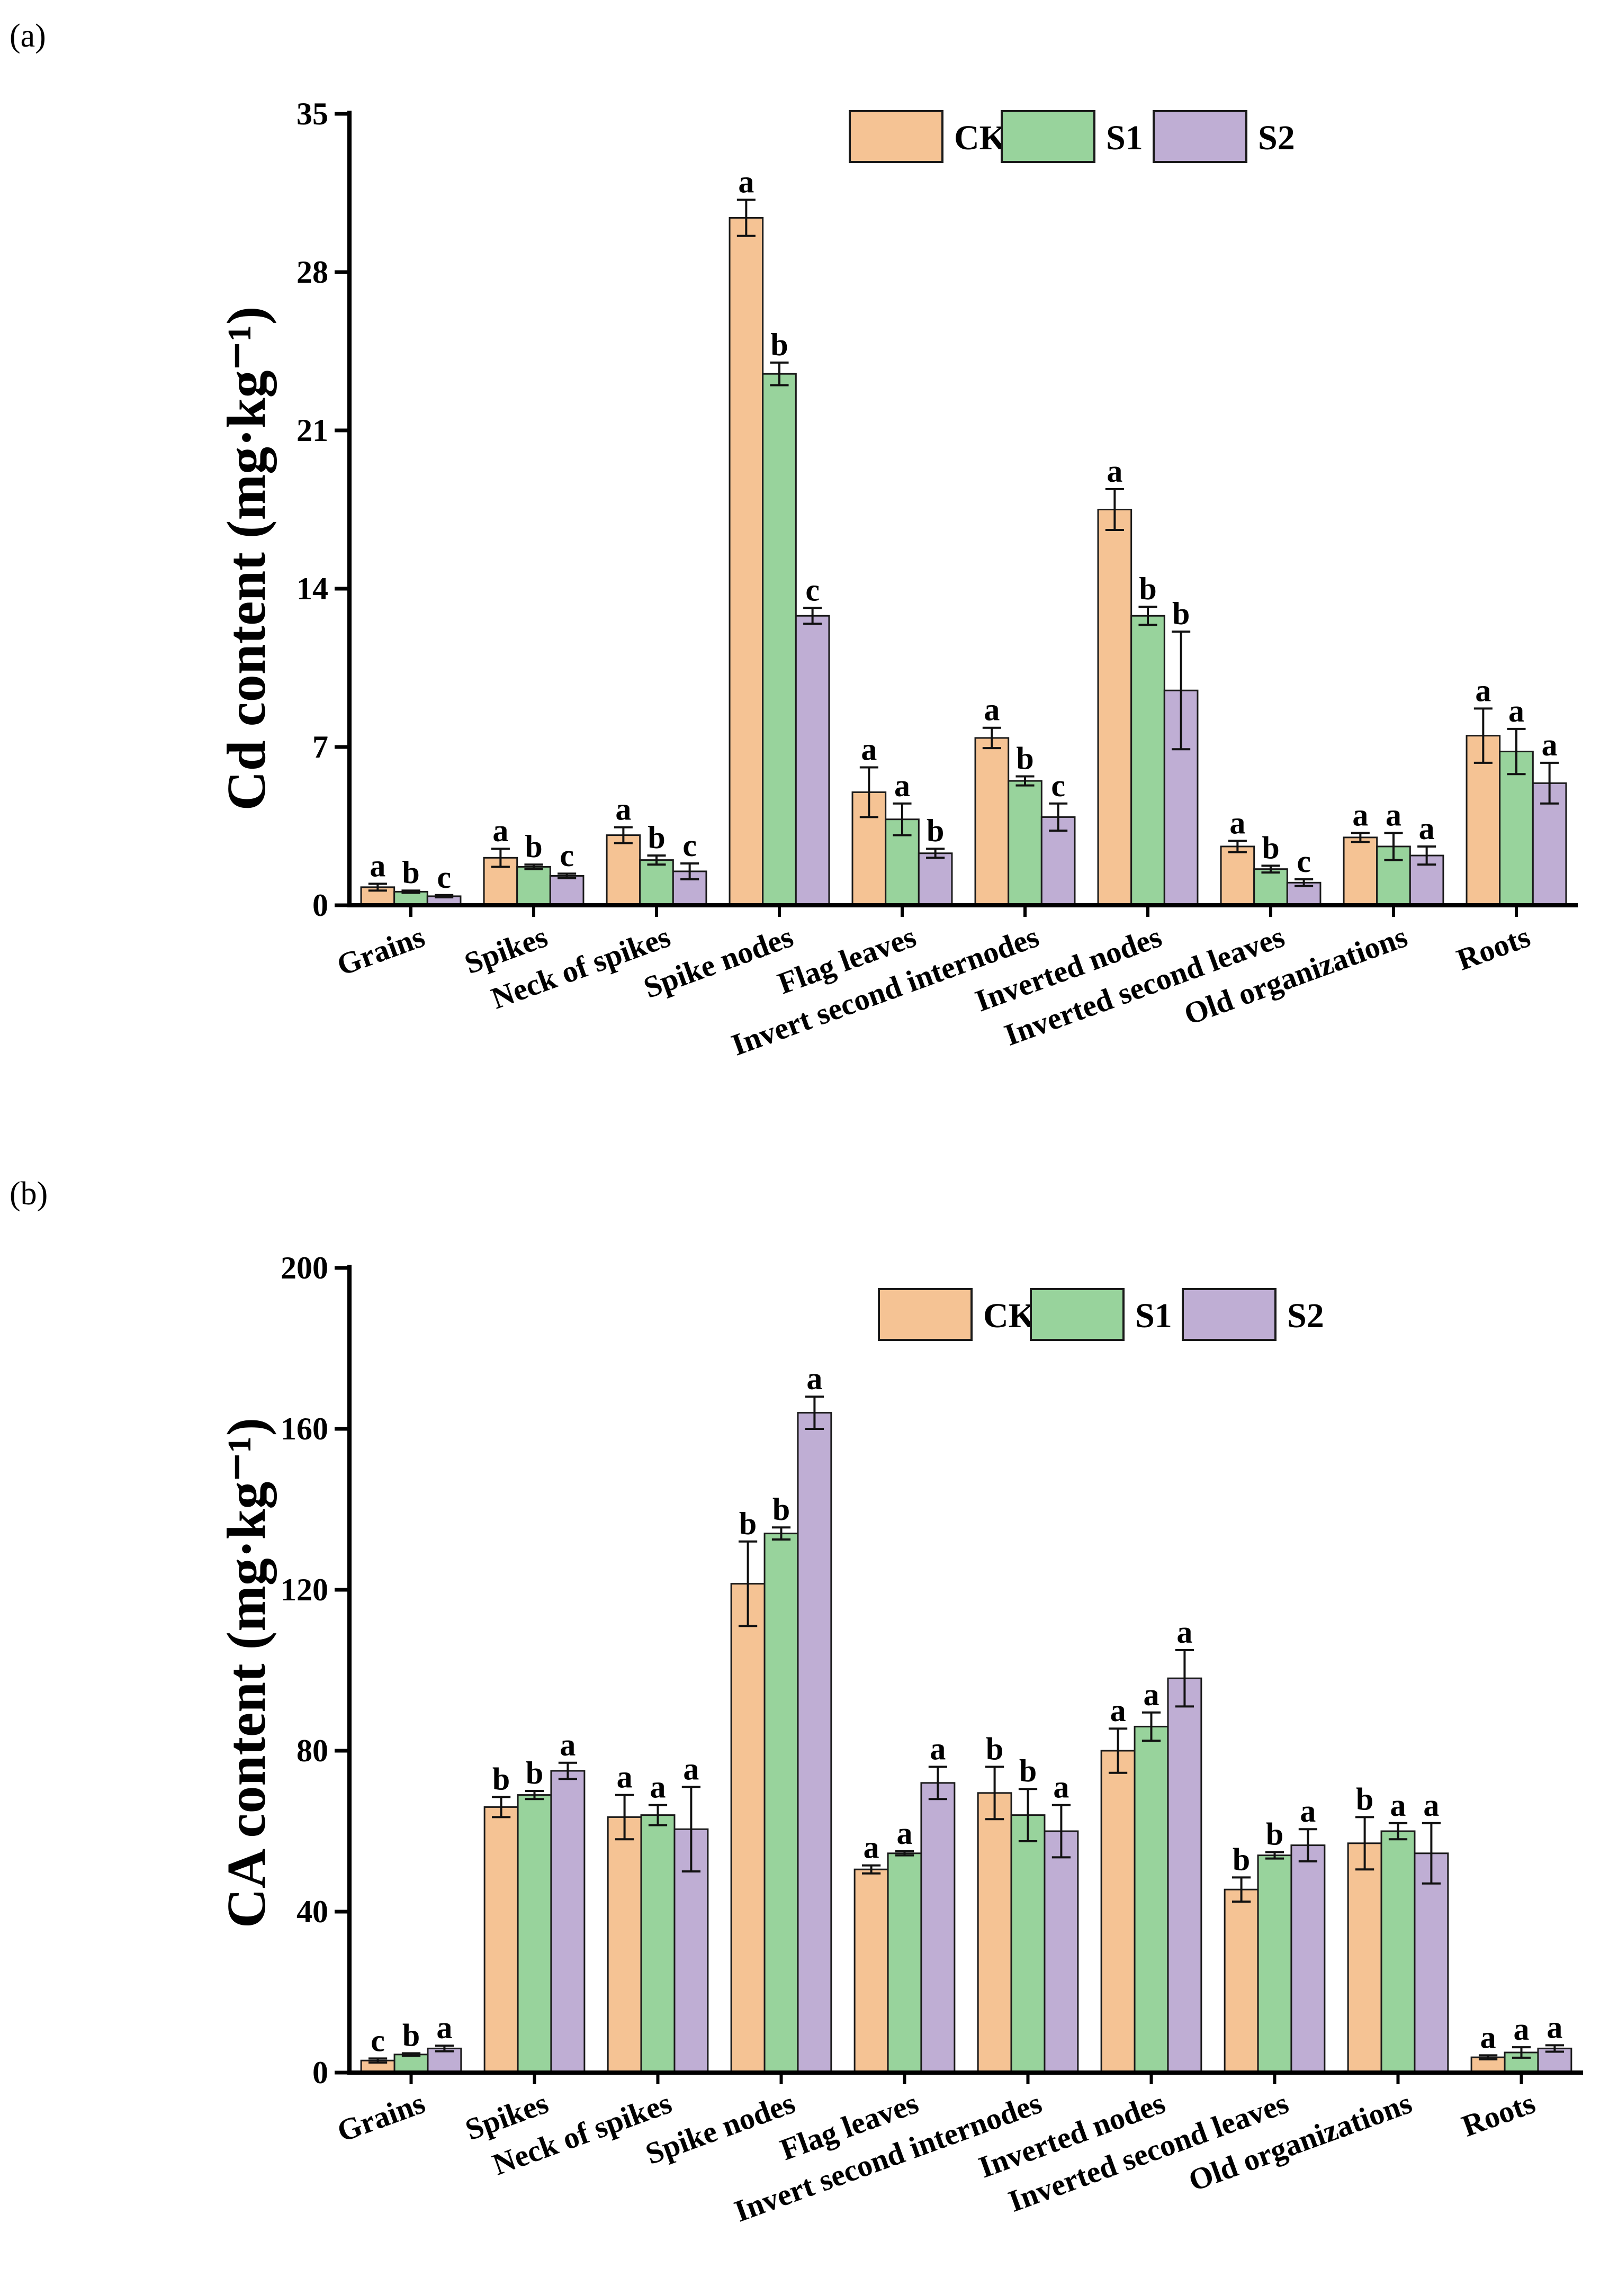 The image size is (1600, 2296). Describe the element at coordinates (1483, 691) in the screenshot. I see `sig-letter-a-CK-9: a` at that location.